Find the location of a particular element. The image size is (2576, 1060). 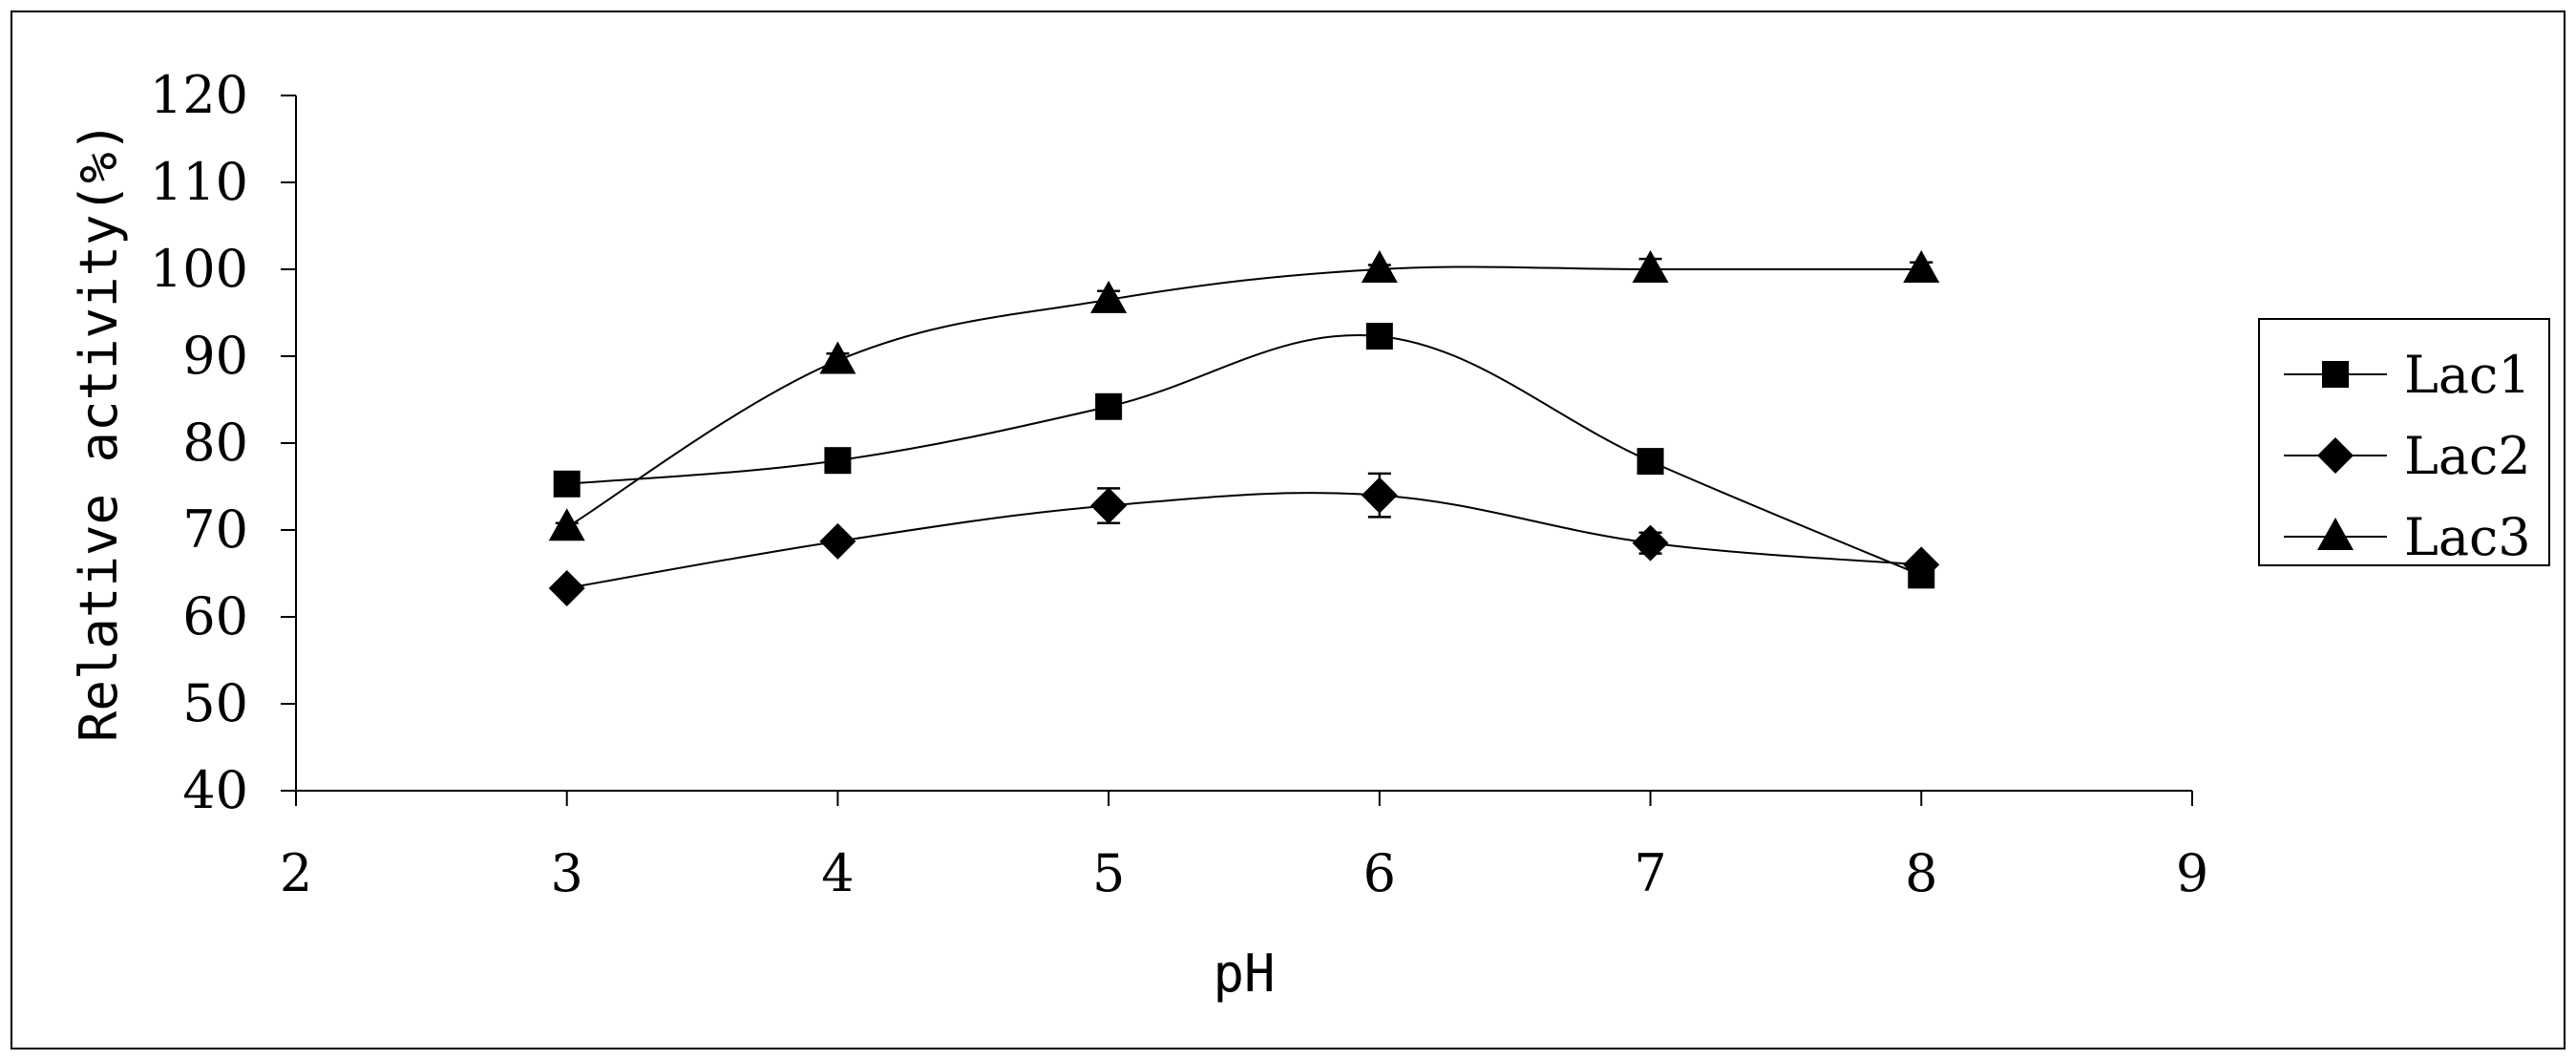

legend: Lac1 Lac2 Lac3 is located at coordinates (2404, 443).